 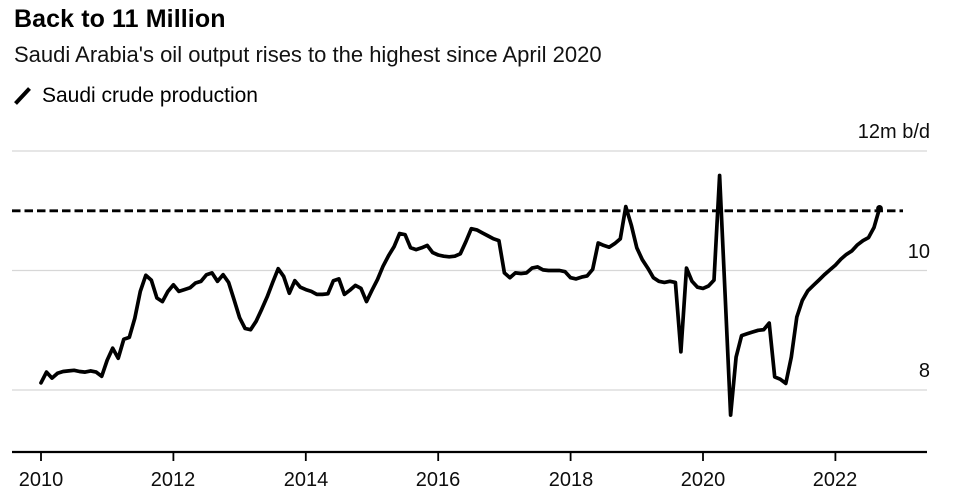 What do you see at coordinates (835, 480) in the screenshot?
I see `x-axis-tick-label: 2022` at bounding box center [835, 480].